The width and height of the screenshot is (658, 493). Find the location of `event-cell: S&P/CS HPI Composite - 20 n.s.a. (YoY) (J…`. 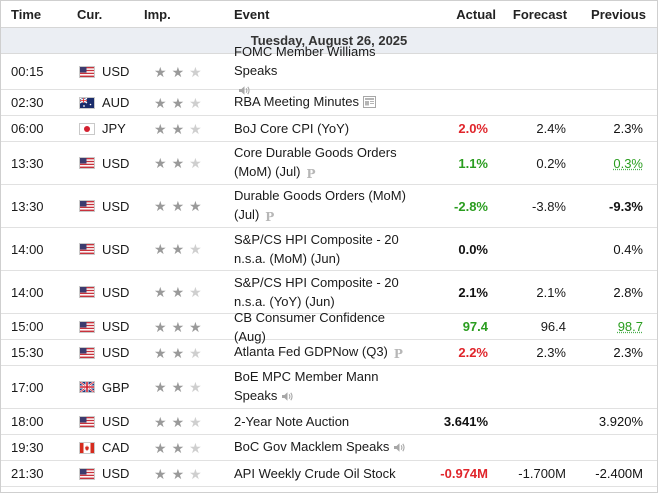

event-cell: S&P/CS HPI Composite - 20 n.s.a. (YoY) (J… is located at coordinates (327, 292).